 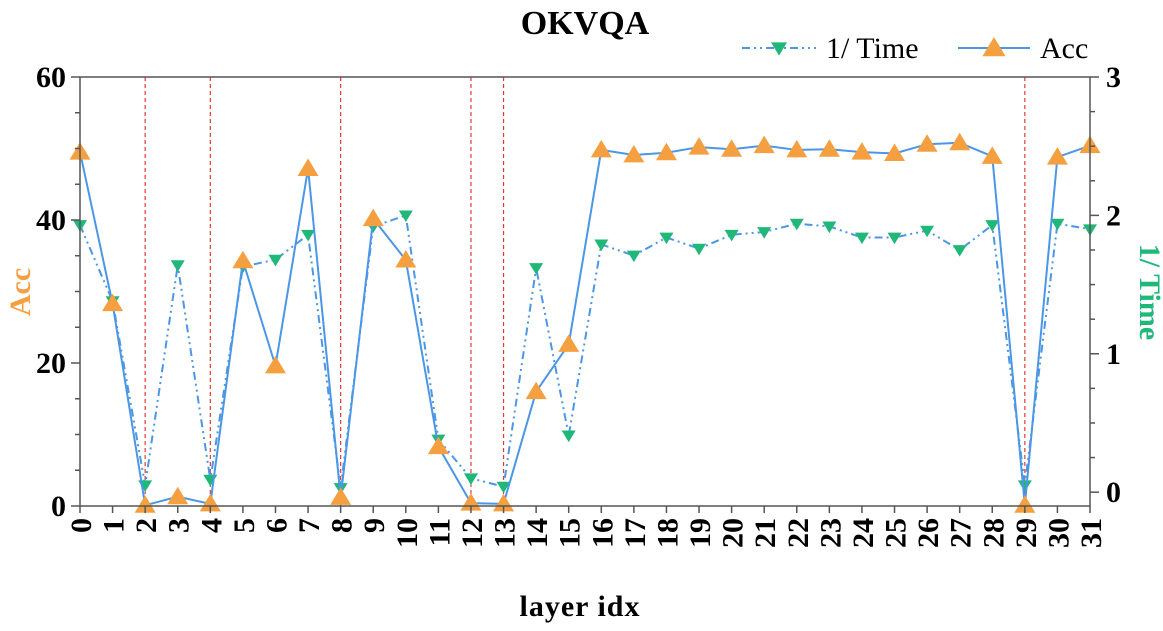 What do you see at coordinates (570, 533) in the screenshot?
I see `x-tick-label: 15` at bounding box center [570, 533].